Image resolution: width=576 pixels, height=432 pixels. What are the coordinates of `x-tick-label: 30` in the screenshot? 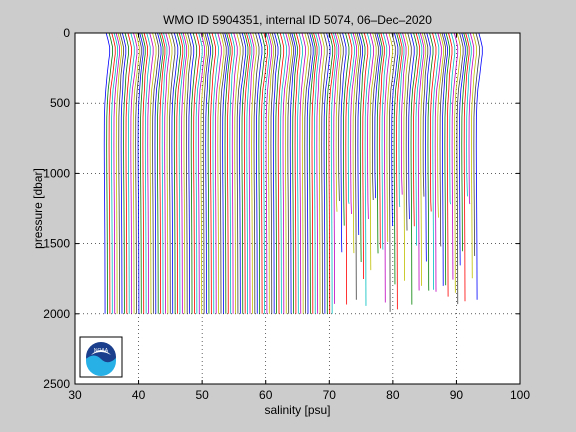 It's located at (75, 395).